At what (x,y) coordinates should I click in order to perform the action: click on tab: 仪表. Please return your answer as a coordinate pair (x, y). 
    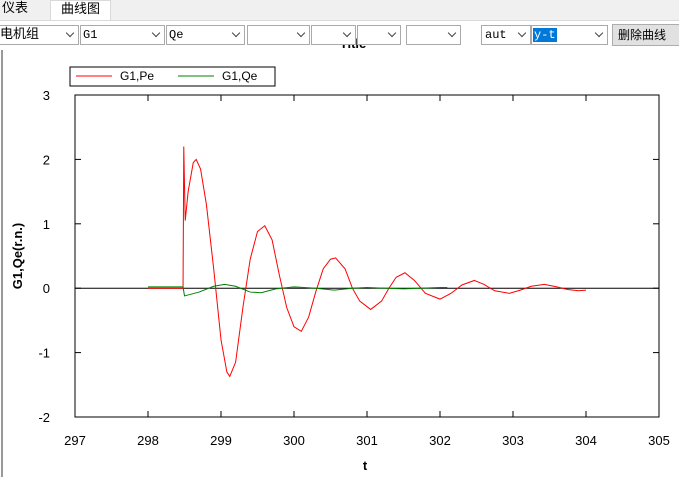
    Looking at the image, I should click on (15, 8).